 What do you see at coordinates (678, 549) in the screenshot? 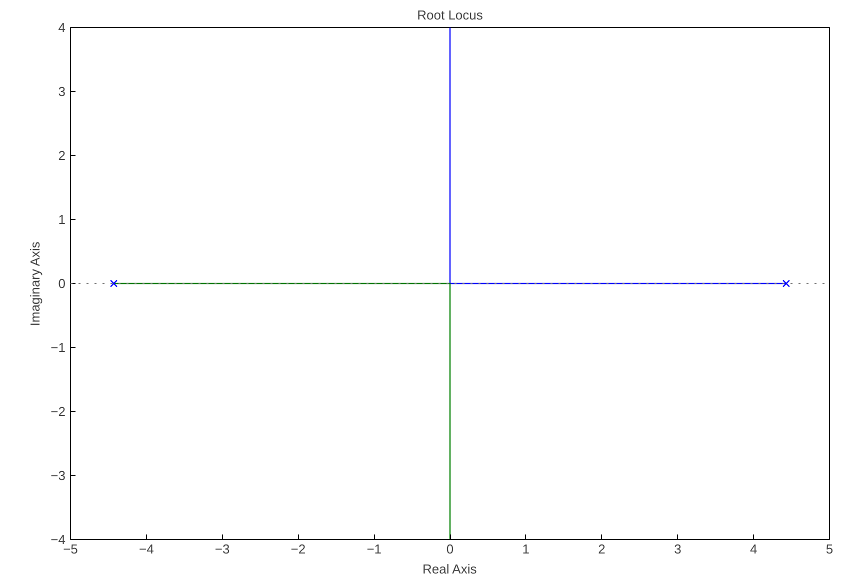
I see `x-tick-label: 3` at bounding box center [678, 549].